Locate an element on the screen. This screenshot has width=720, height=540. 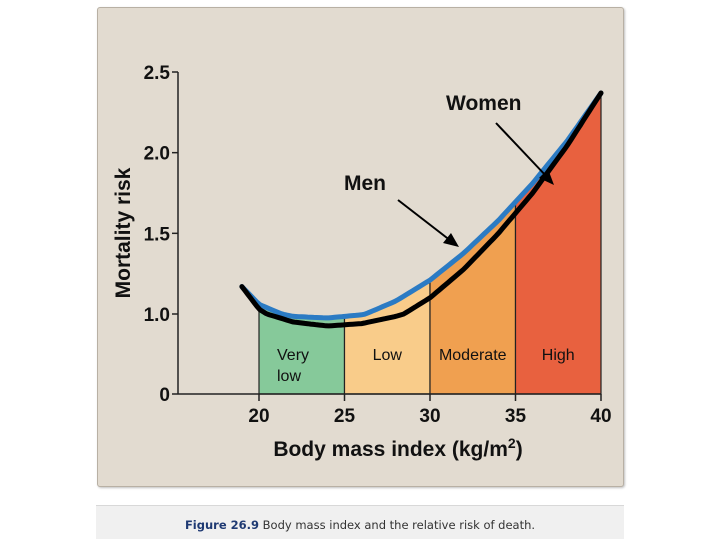
x-tick-label-1: 25 is located at coordinates (345, 416).